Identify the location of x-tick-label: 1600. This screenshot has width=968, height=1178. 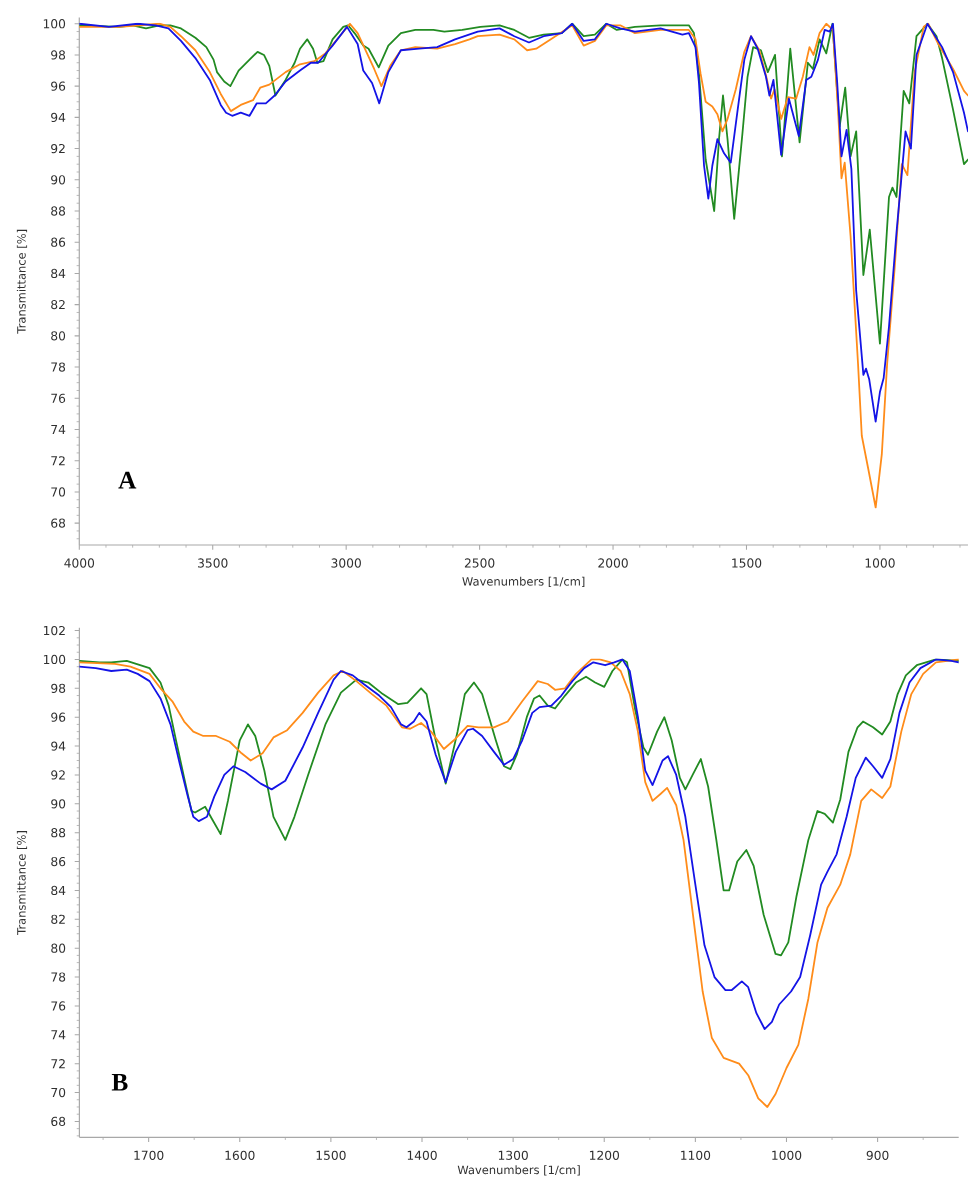
(240, 1155).